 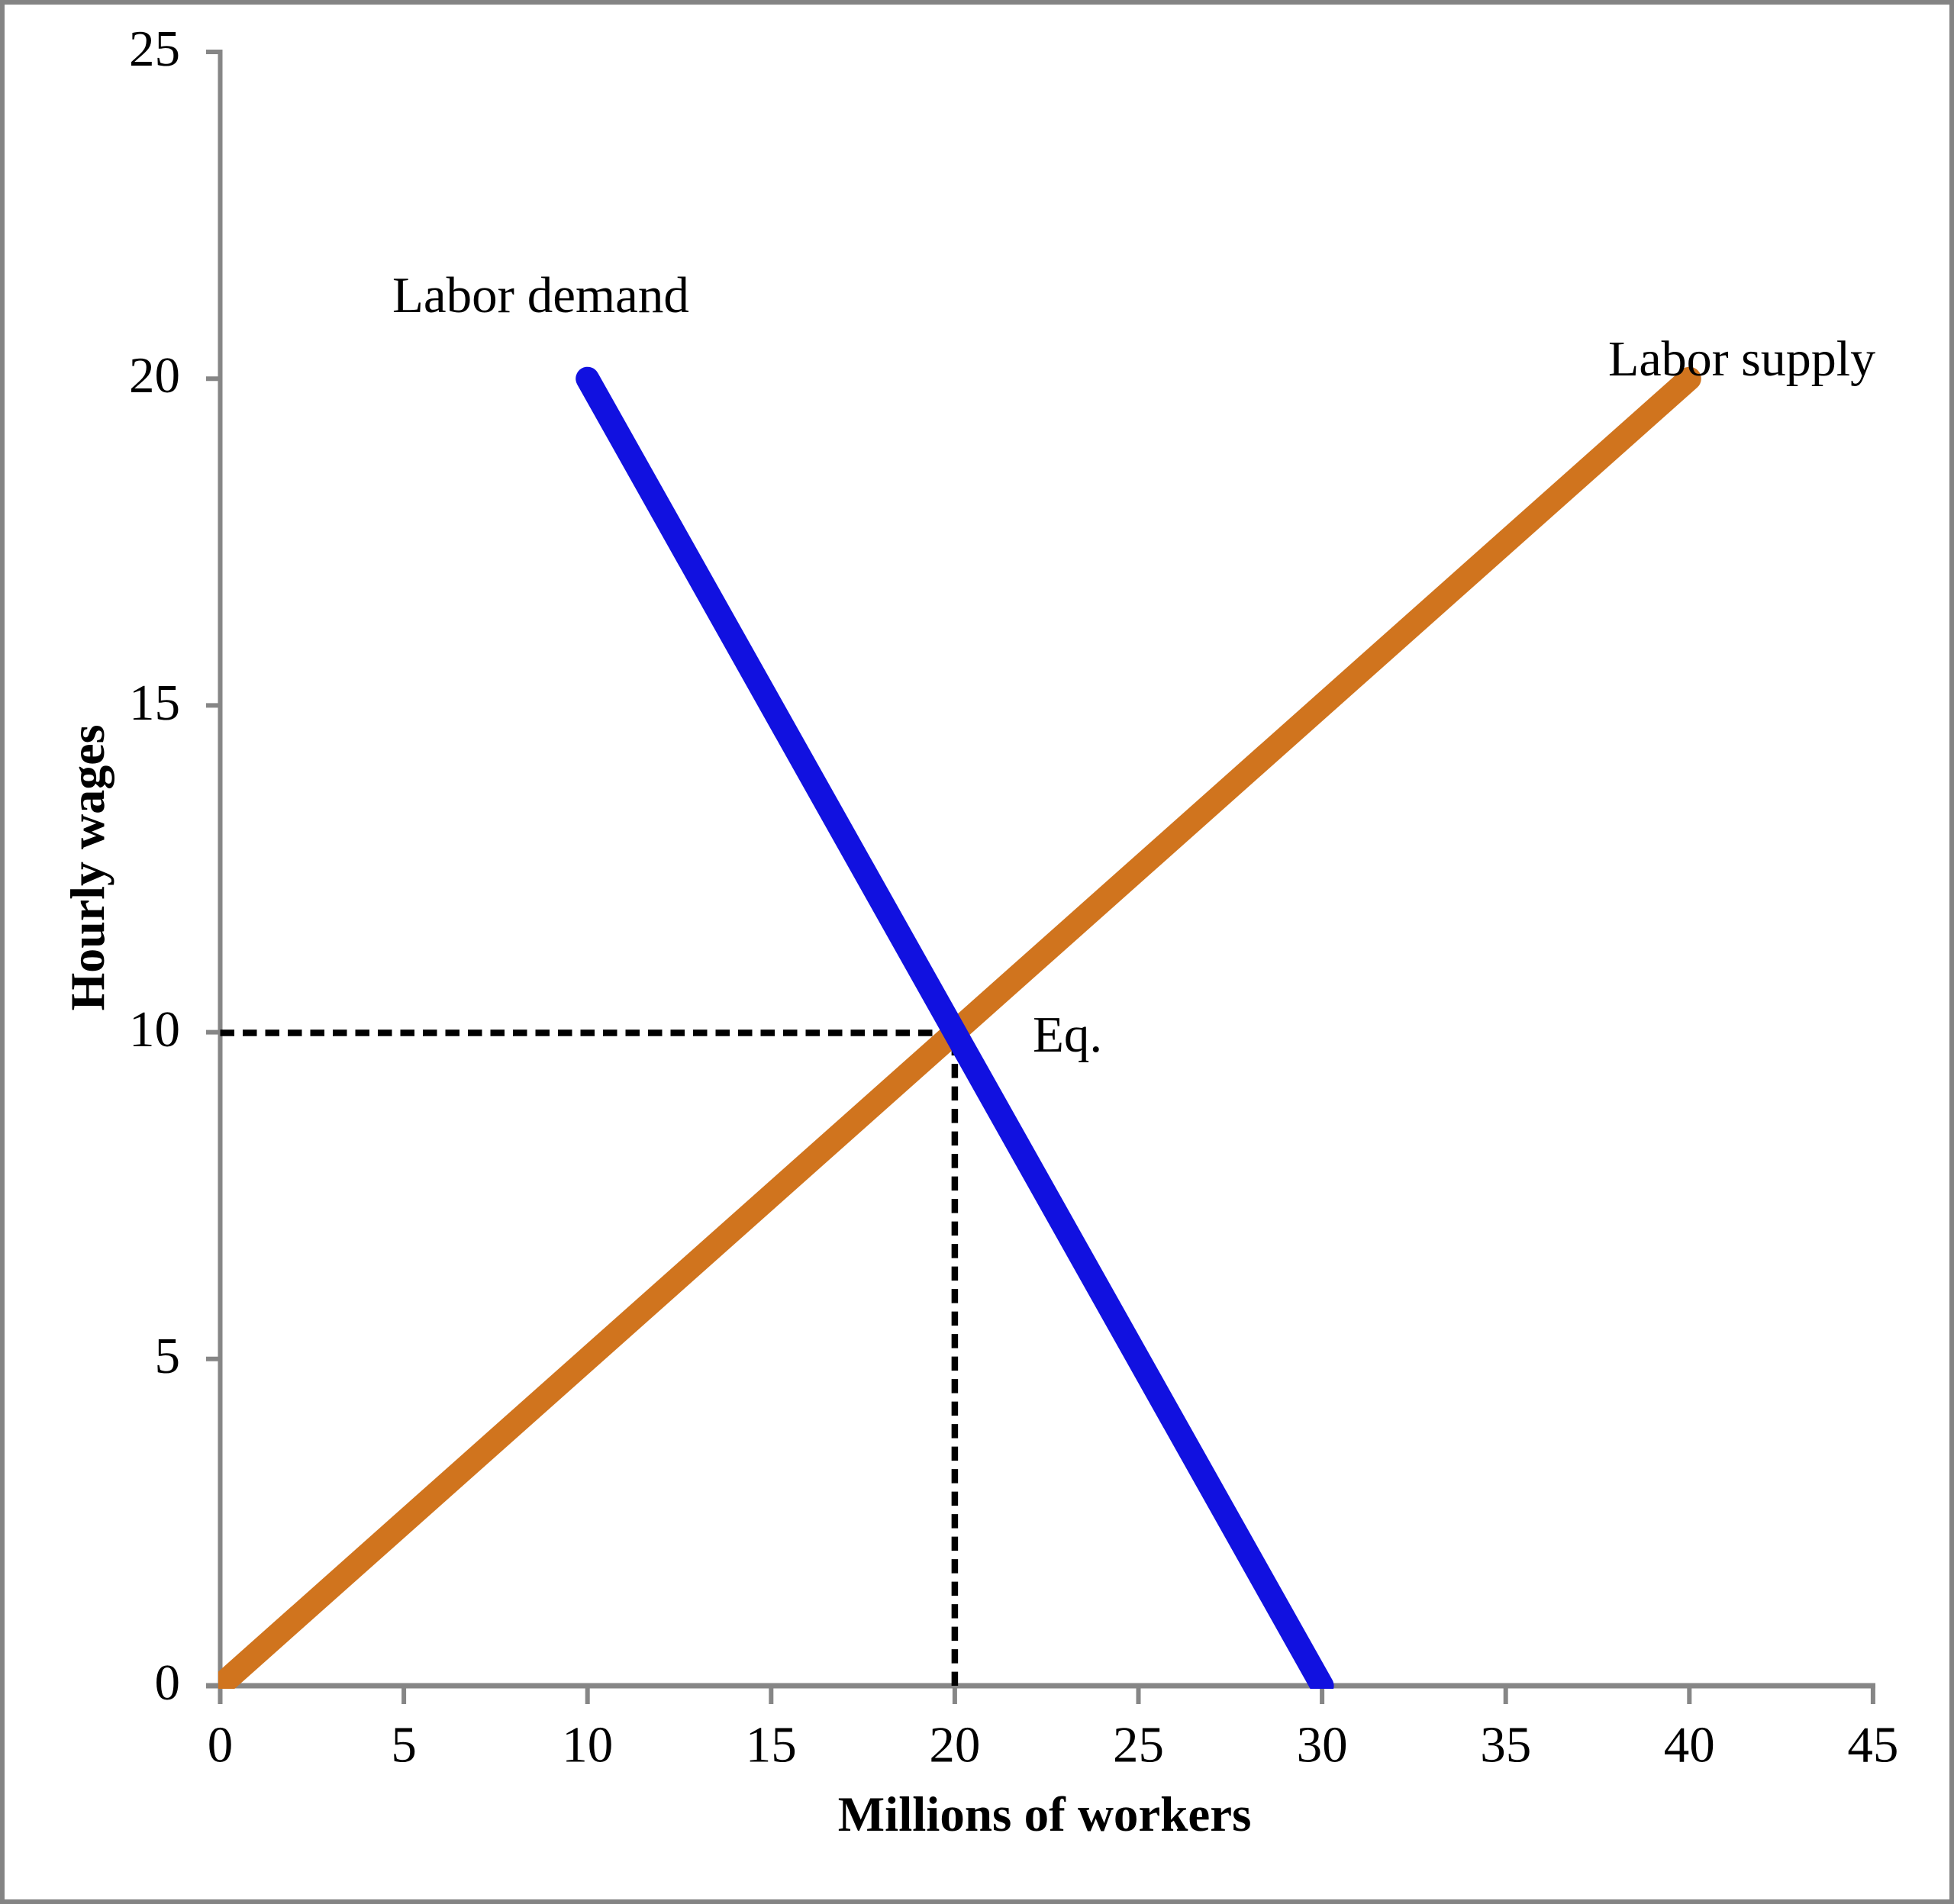 I want to click on svg-text: Millions of workers, so click(x=1045, y=1814).